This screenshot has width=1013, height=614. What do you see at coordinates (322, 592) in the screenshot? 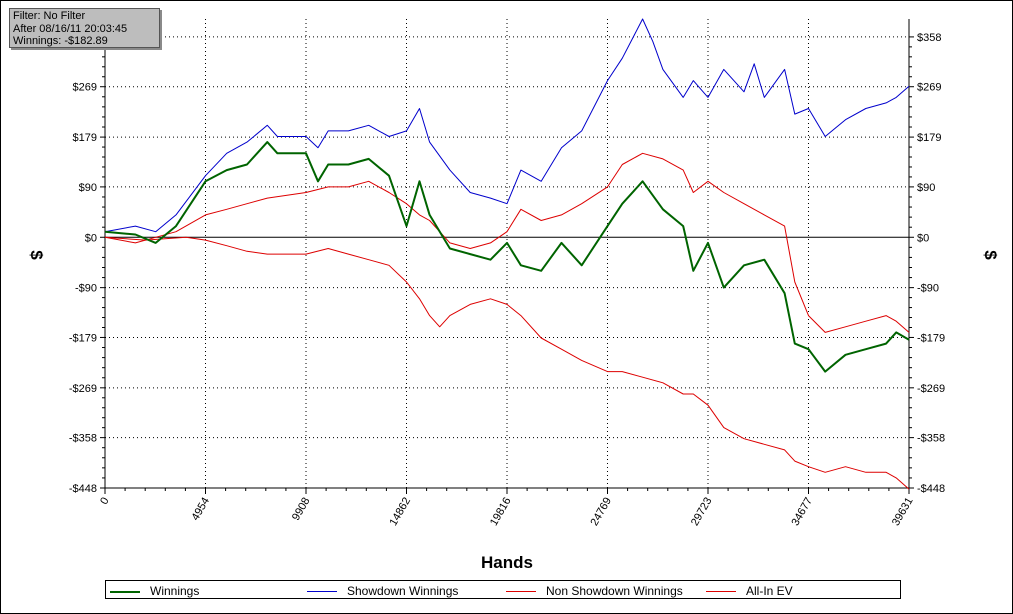
I see `legend-swatch-showdown` at bounding box center [322, 592].